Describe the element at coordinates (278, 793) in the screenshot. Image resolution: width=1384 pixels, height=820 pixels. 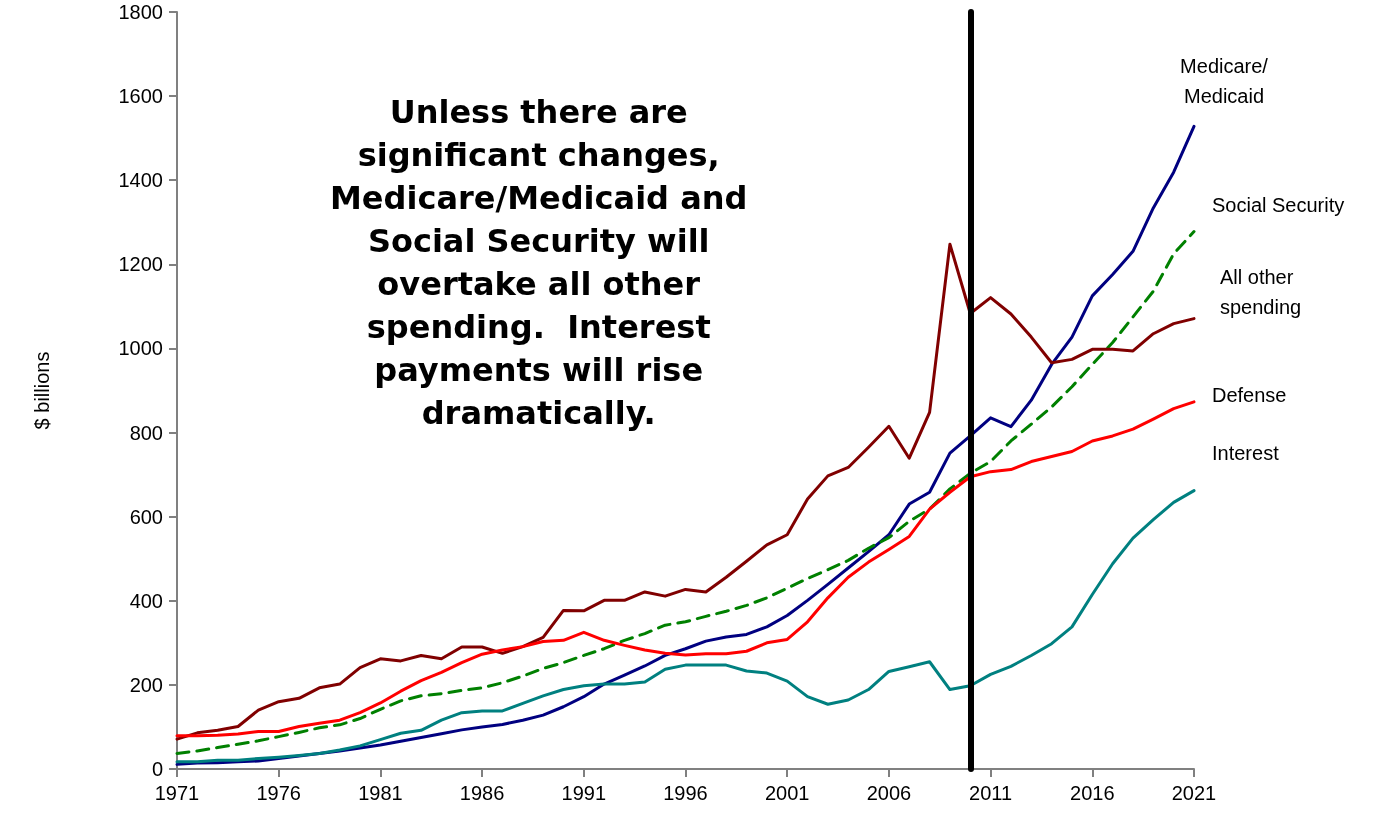
I see `x-tick-label: 1976` at that location.